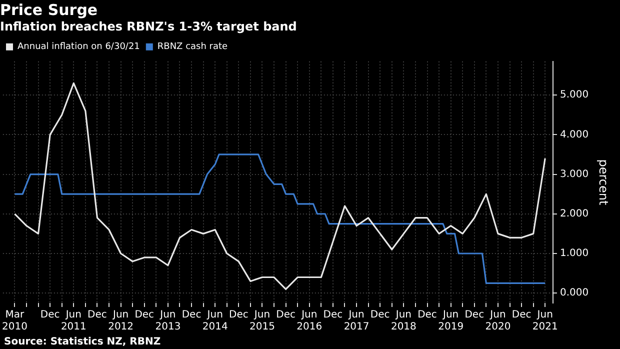 This screenshot has width=620, height=349. I want to click on x-tick-label: Jun 2018, so click(403, 321).